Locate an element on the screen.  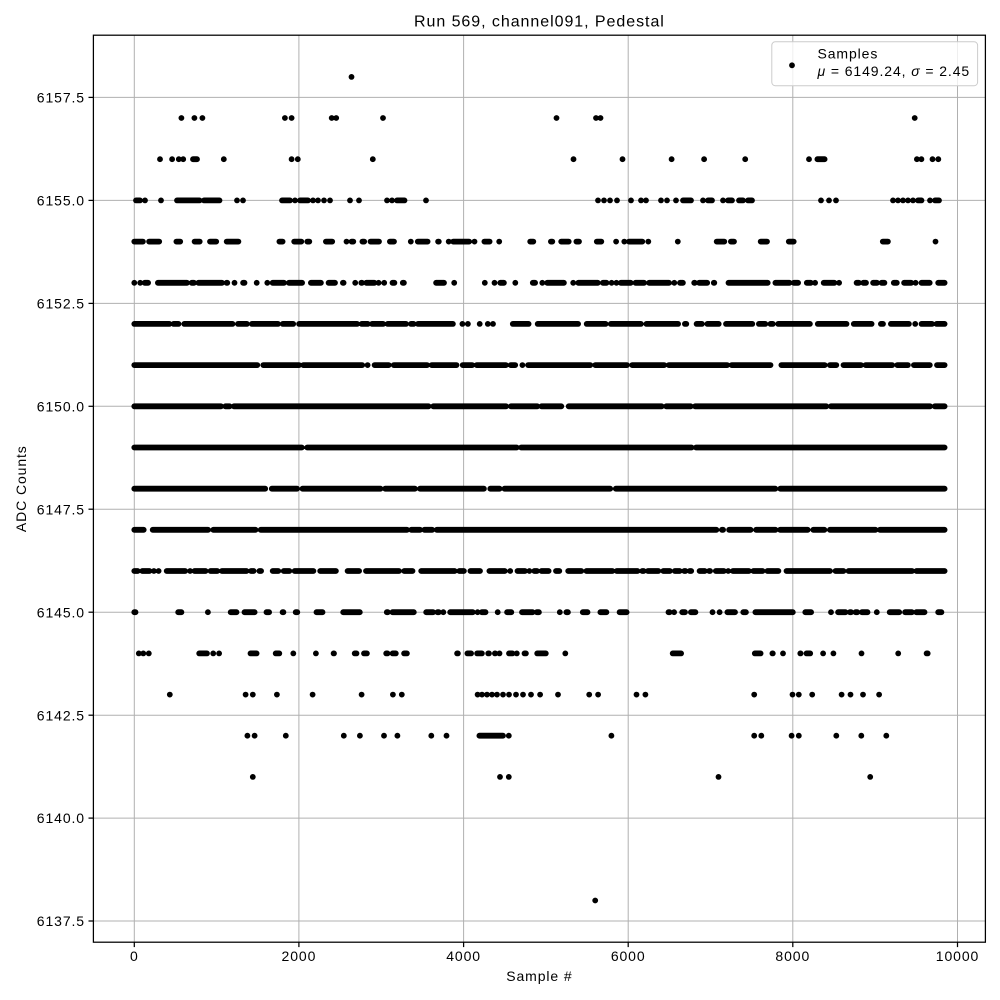
svg-text: 6152.5 is located at coordinates (61, 304).